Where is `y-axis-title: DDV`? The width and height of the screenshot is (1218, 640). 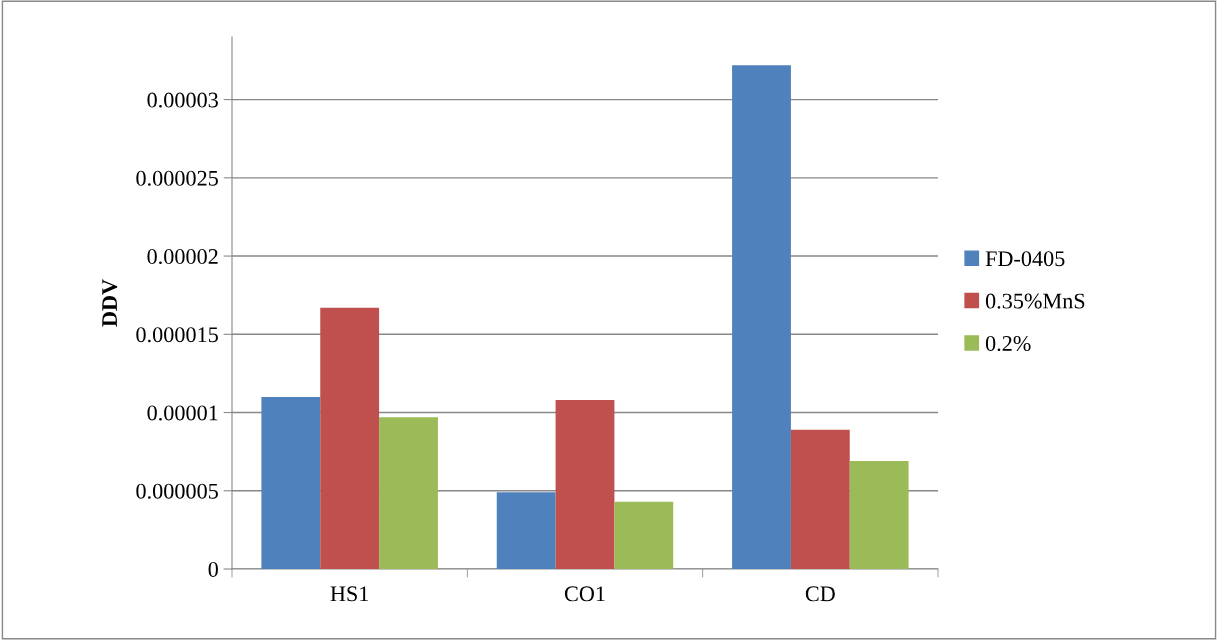
y-axis-title: DDV is located at coordinates (110, 303).